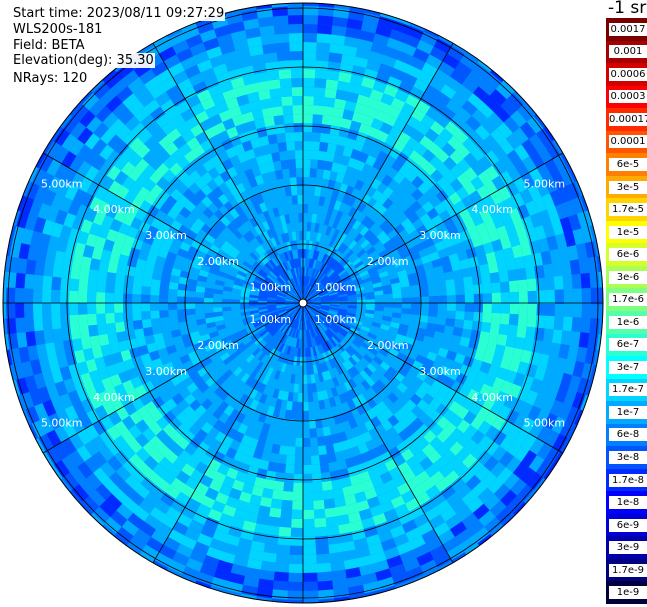  I want to click on colorbar-label: 6e-7, so click(628, 345).